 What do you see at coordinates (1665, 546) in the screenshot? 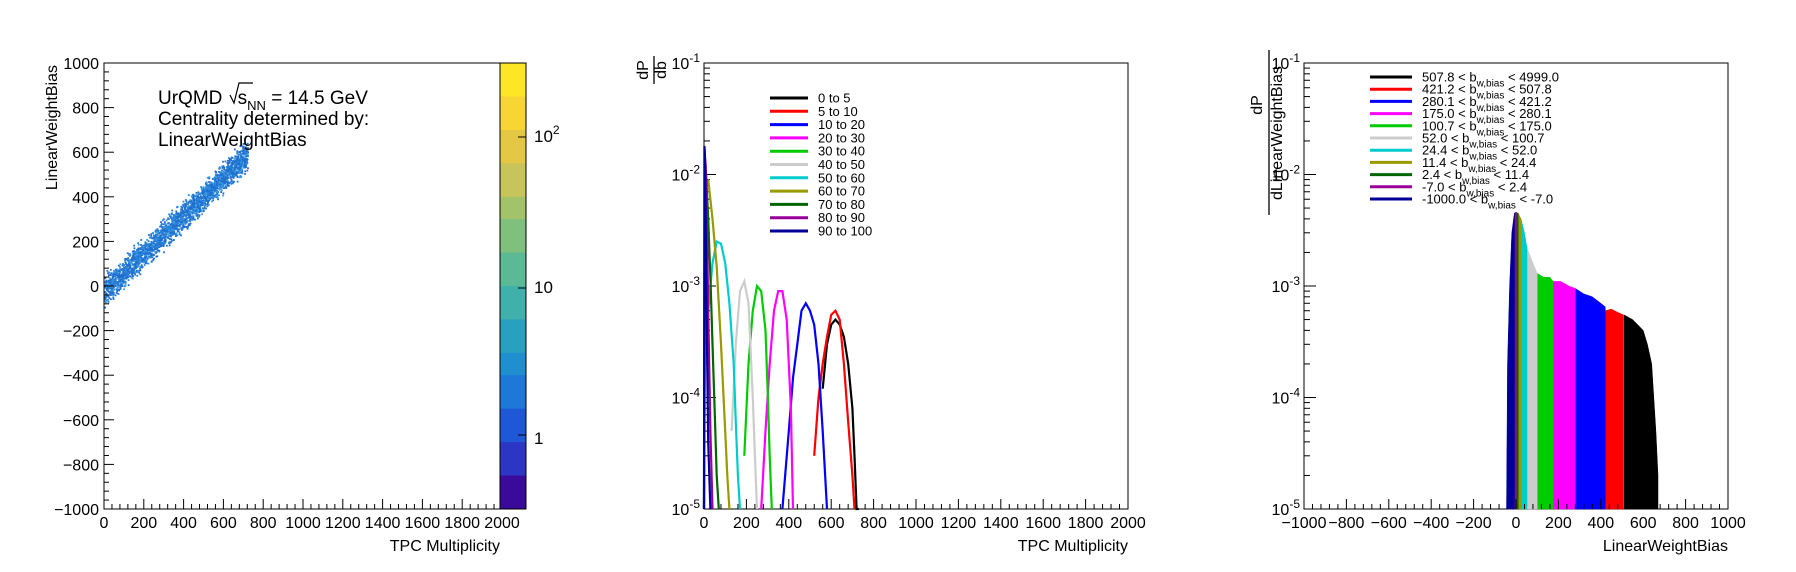
I see `weightbias-xlabel: LinearWeightBias` at bounding box center [1665, 546].